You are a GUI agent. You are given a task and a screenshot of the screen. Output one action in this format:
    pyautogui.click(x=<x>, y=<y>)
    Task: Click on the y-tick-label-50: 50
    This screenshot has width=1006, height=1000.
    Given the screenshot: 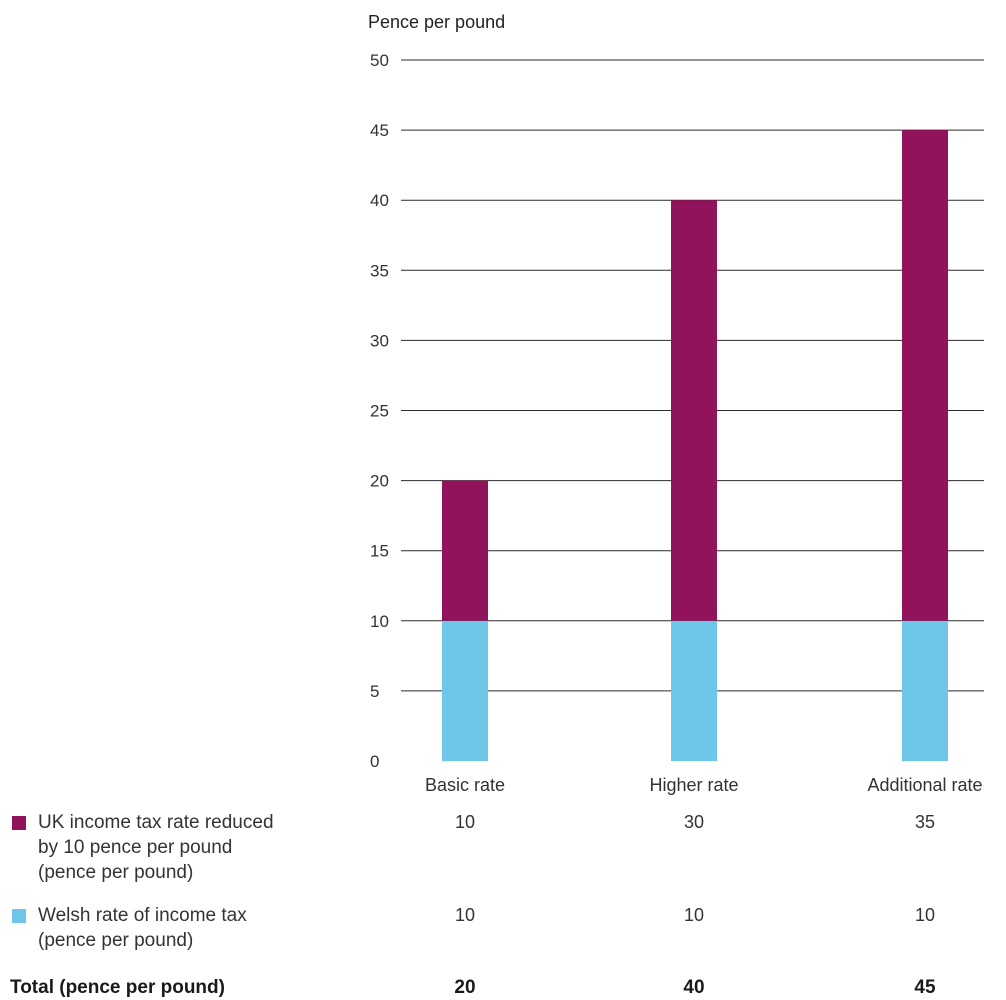 What is the action you would take?
    pyautogui.click(x=379, y=60)
    